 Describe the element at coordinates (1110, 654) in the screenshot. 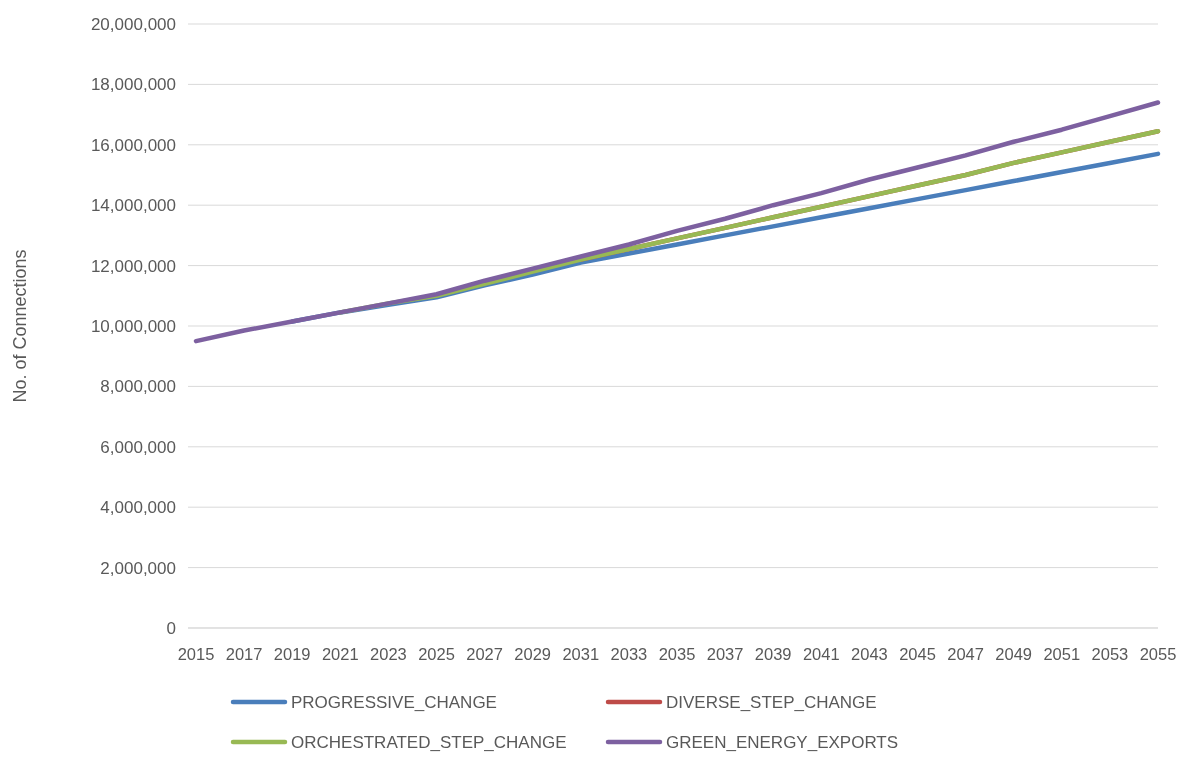

I see `x-tick-label: 2053` at that location.